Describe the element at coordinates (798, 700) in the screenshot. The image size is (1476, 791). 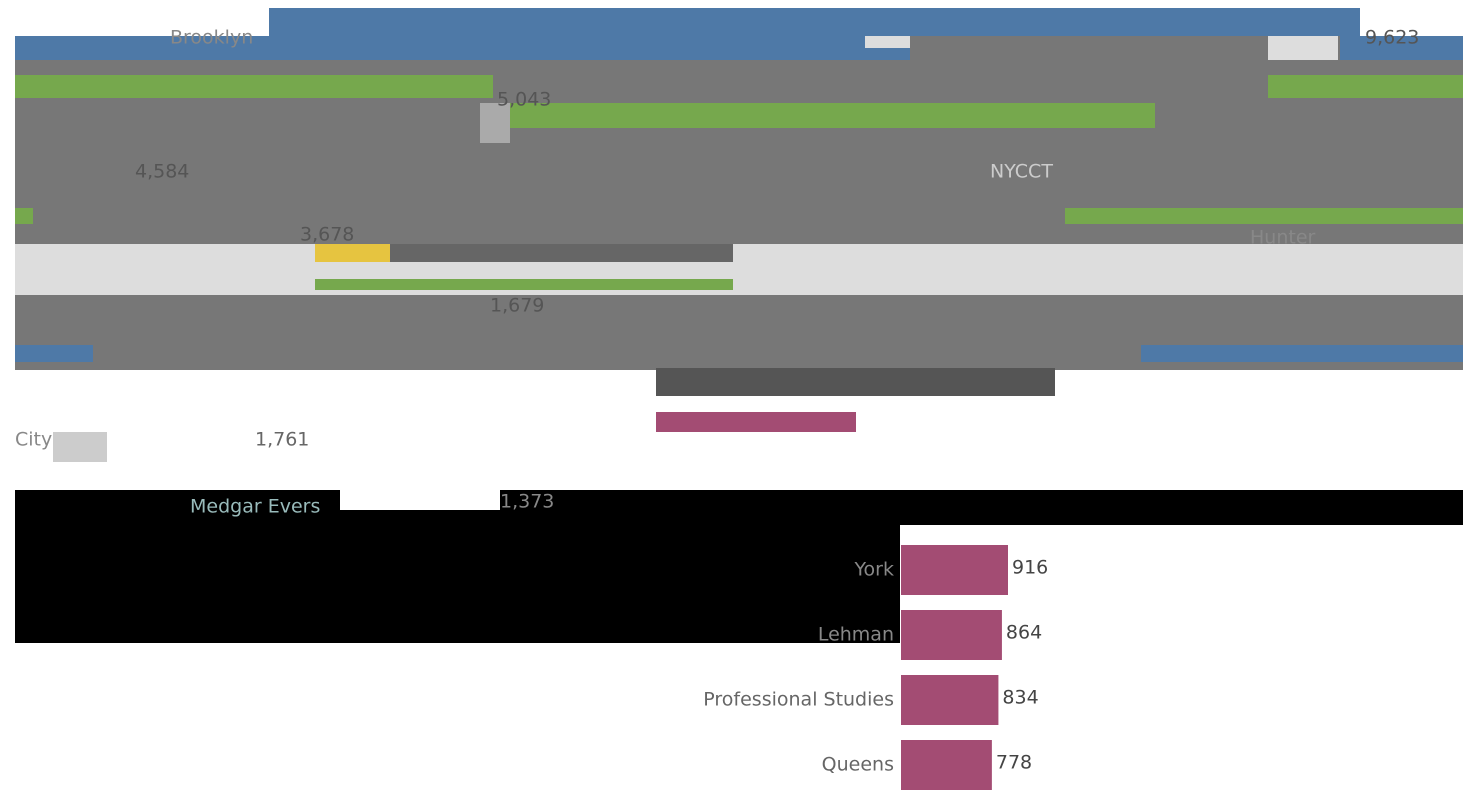
I see `category-label: Professional Studies` at that location.